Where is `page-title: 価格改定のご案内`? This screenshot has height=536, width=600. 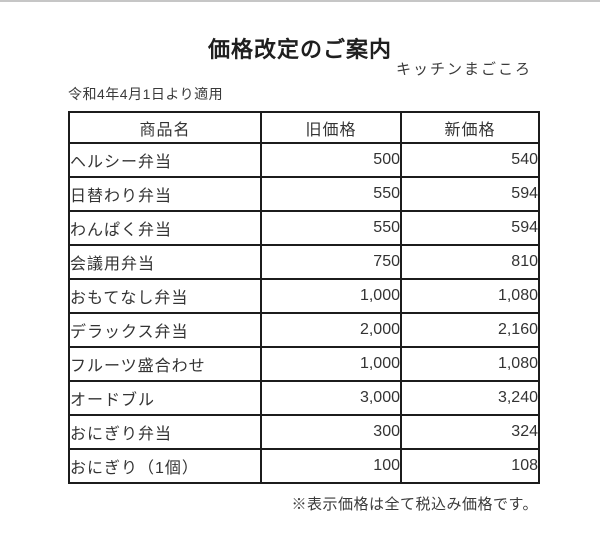
page-title: 価格改定のご案内 is located at coordinates (299, 49).